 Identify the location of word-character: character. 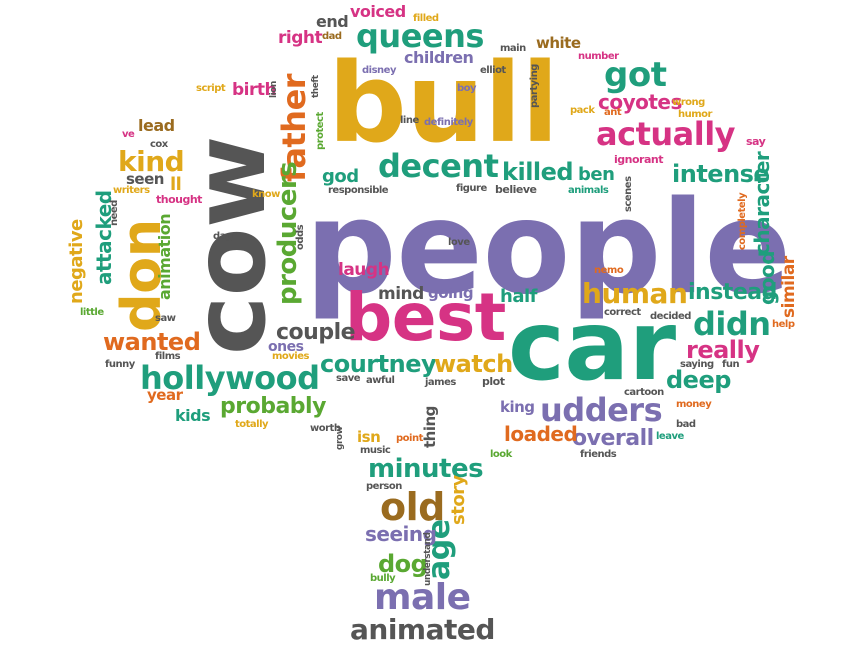
(762, 203).